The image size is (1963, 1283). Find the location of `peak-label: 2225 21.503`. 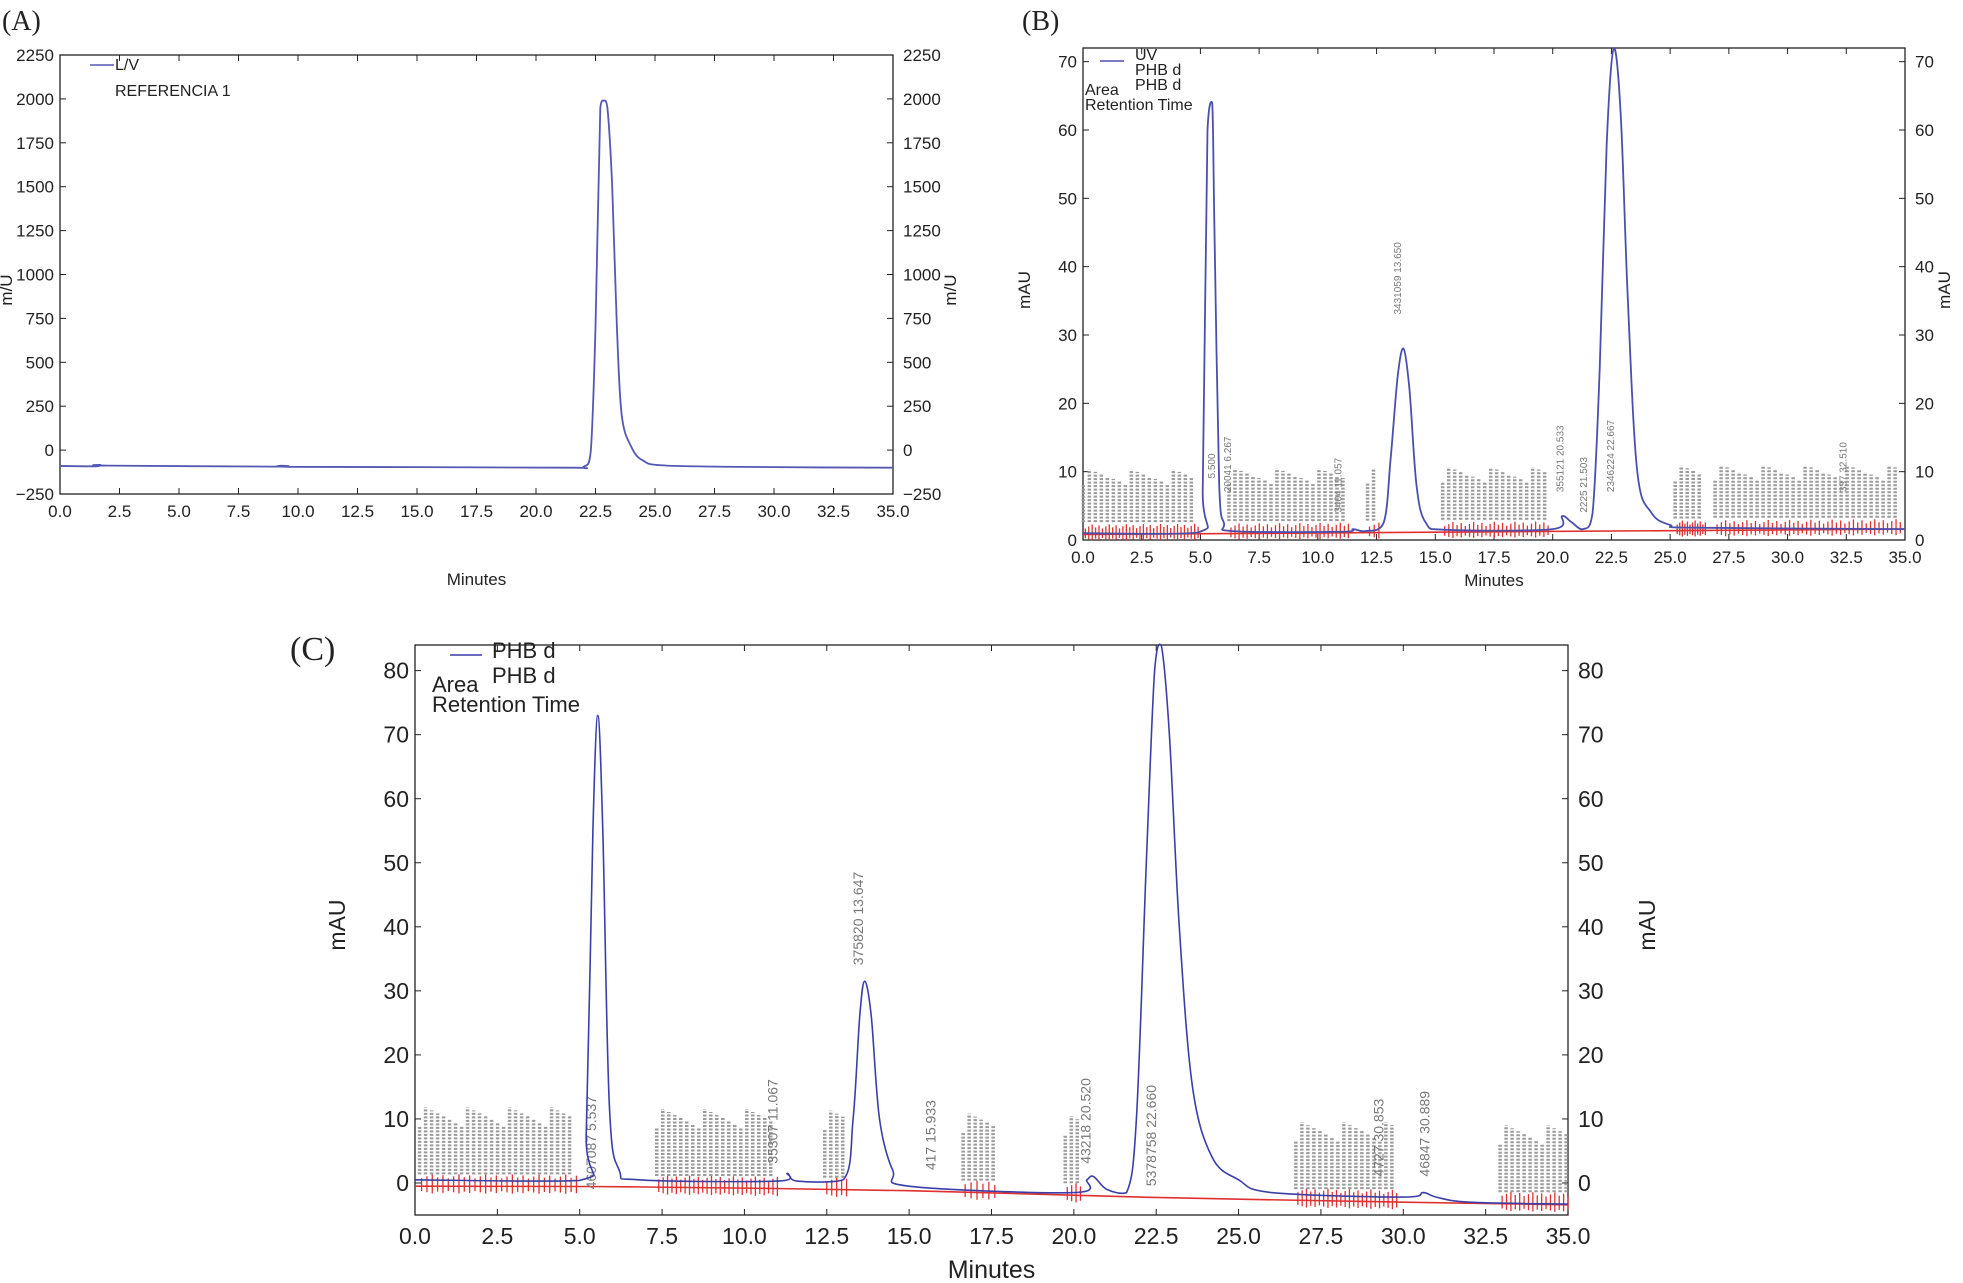

peak-label: 2225 21.503 is located at coordinates (1584, 485).